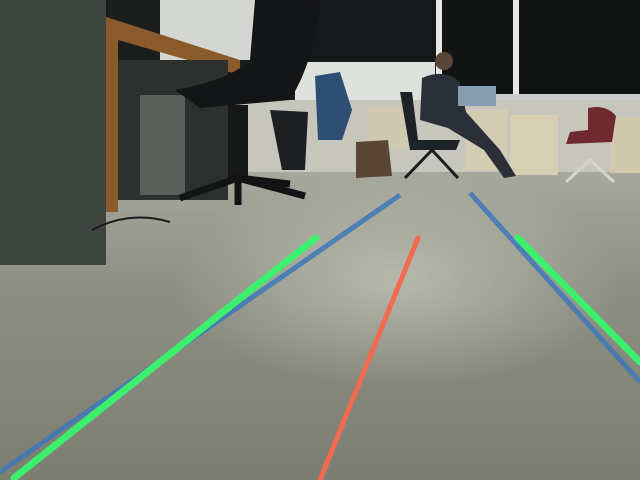  I want to click on lane-right, so click(577, 300).